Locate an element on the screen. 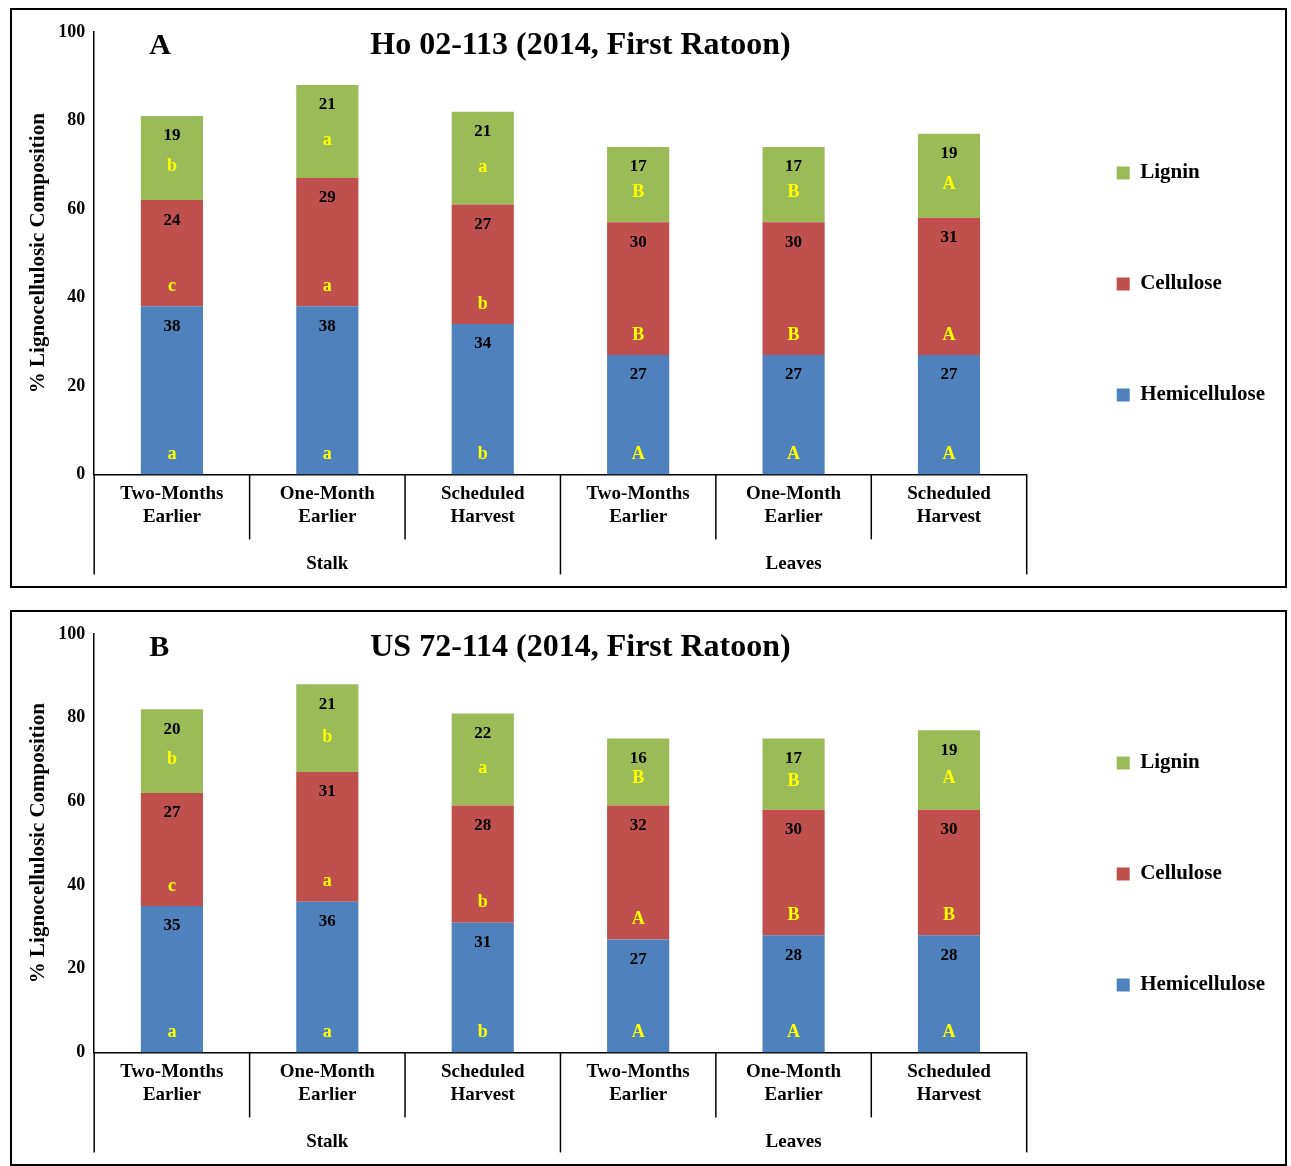  y-tick-label: 40 is located at coordinates (76, 296).